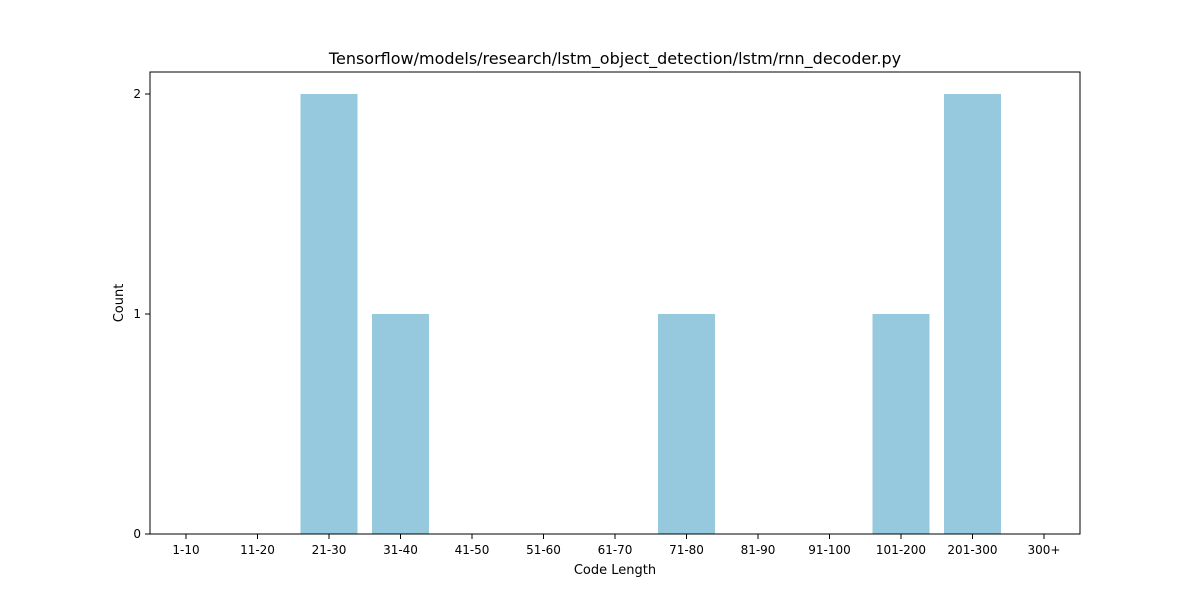  What do you see at coordinates (137, 94) in the screenshot?
I see `y-tick-label-2: 2` at bounding box center [137, 94].